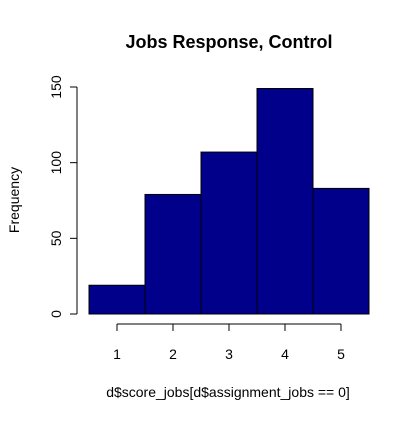 This screenshot has width=420, height=427. Describe the element at coordinates (14, 200) in the screenshot. I see `y-axis-label: Frequency` at that location.